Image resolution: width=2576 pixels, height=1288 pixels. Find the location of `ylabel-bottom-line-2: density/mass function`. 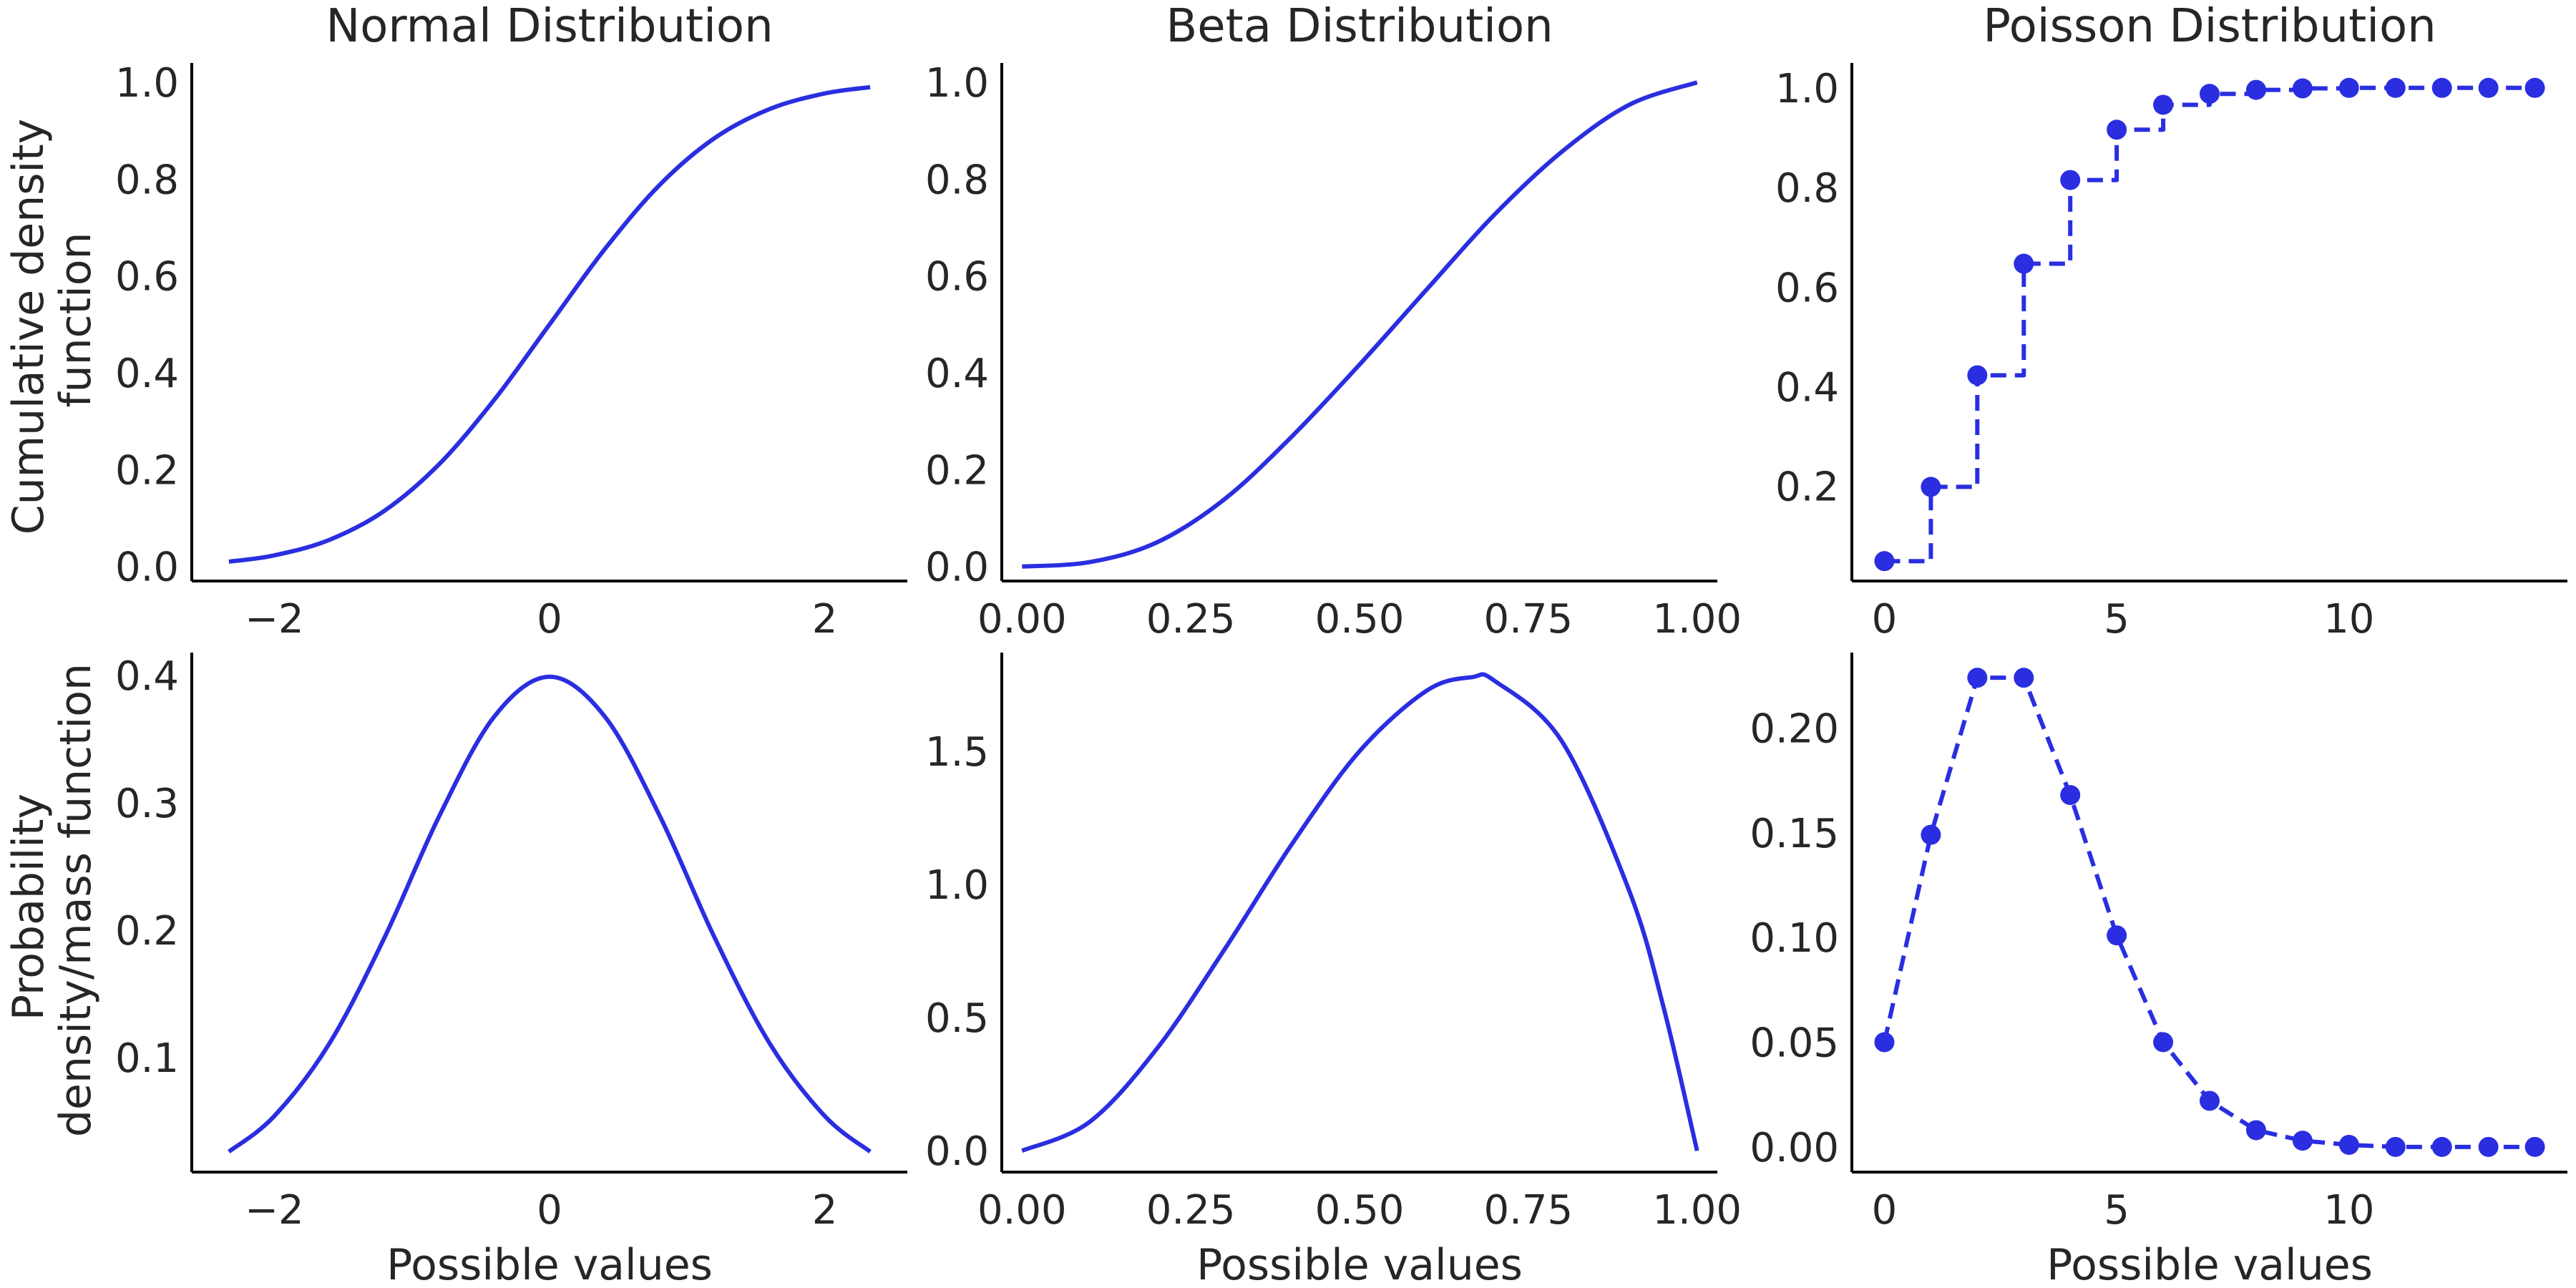

ylabel-bottom-line-2: density/mass function is located at coordinates (76, 900).